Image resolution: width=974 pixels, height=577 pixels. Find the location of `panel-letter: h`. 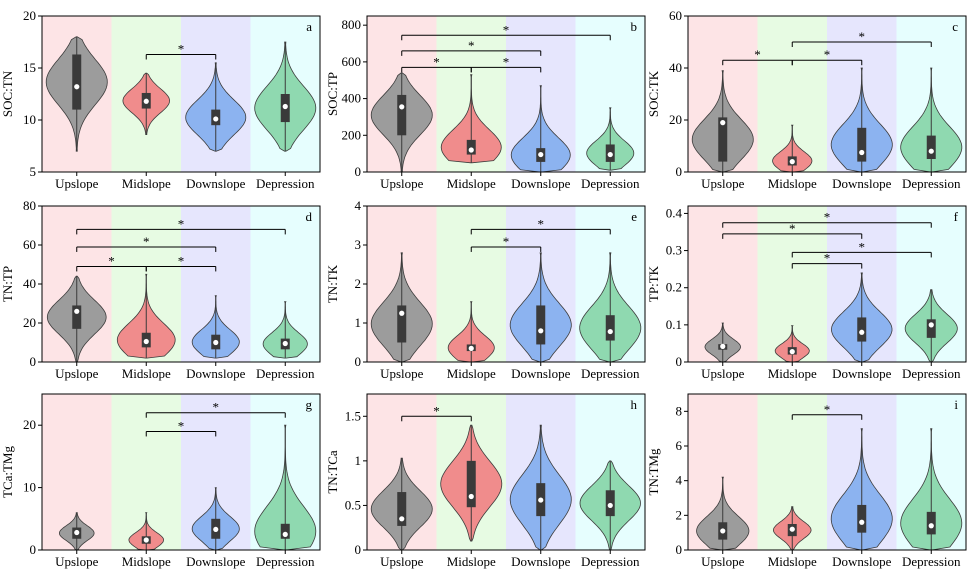

panel-letter: h is located at coordinates (634, 404).